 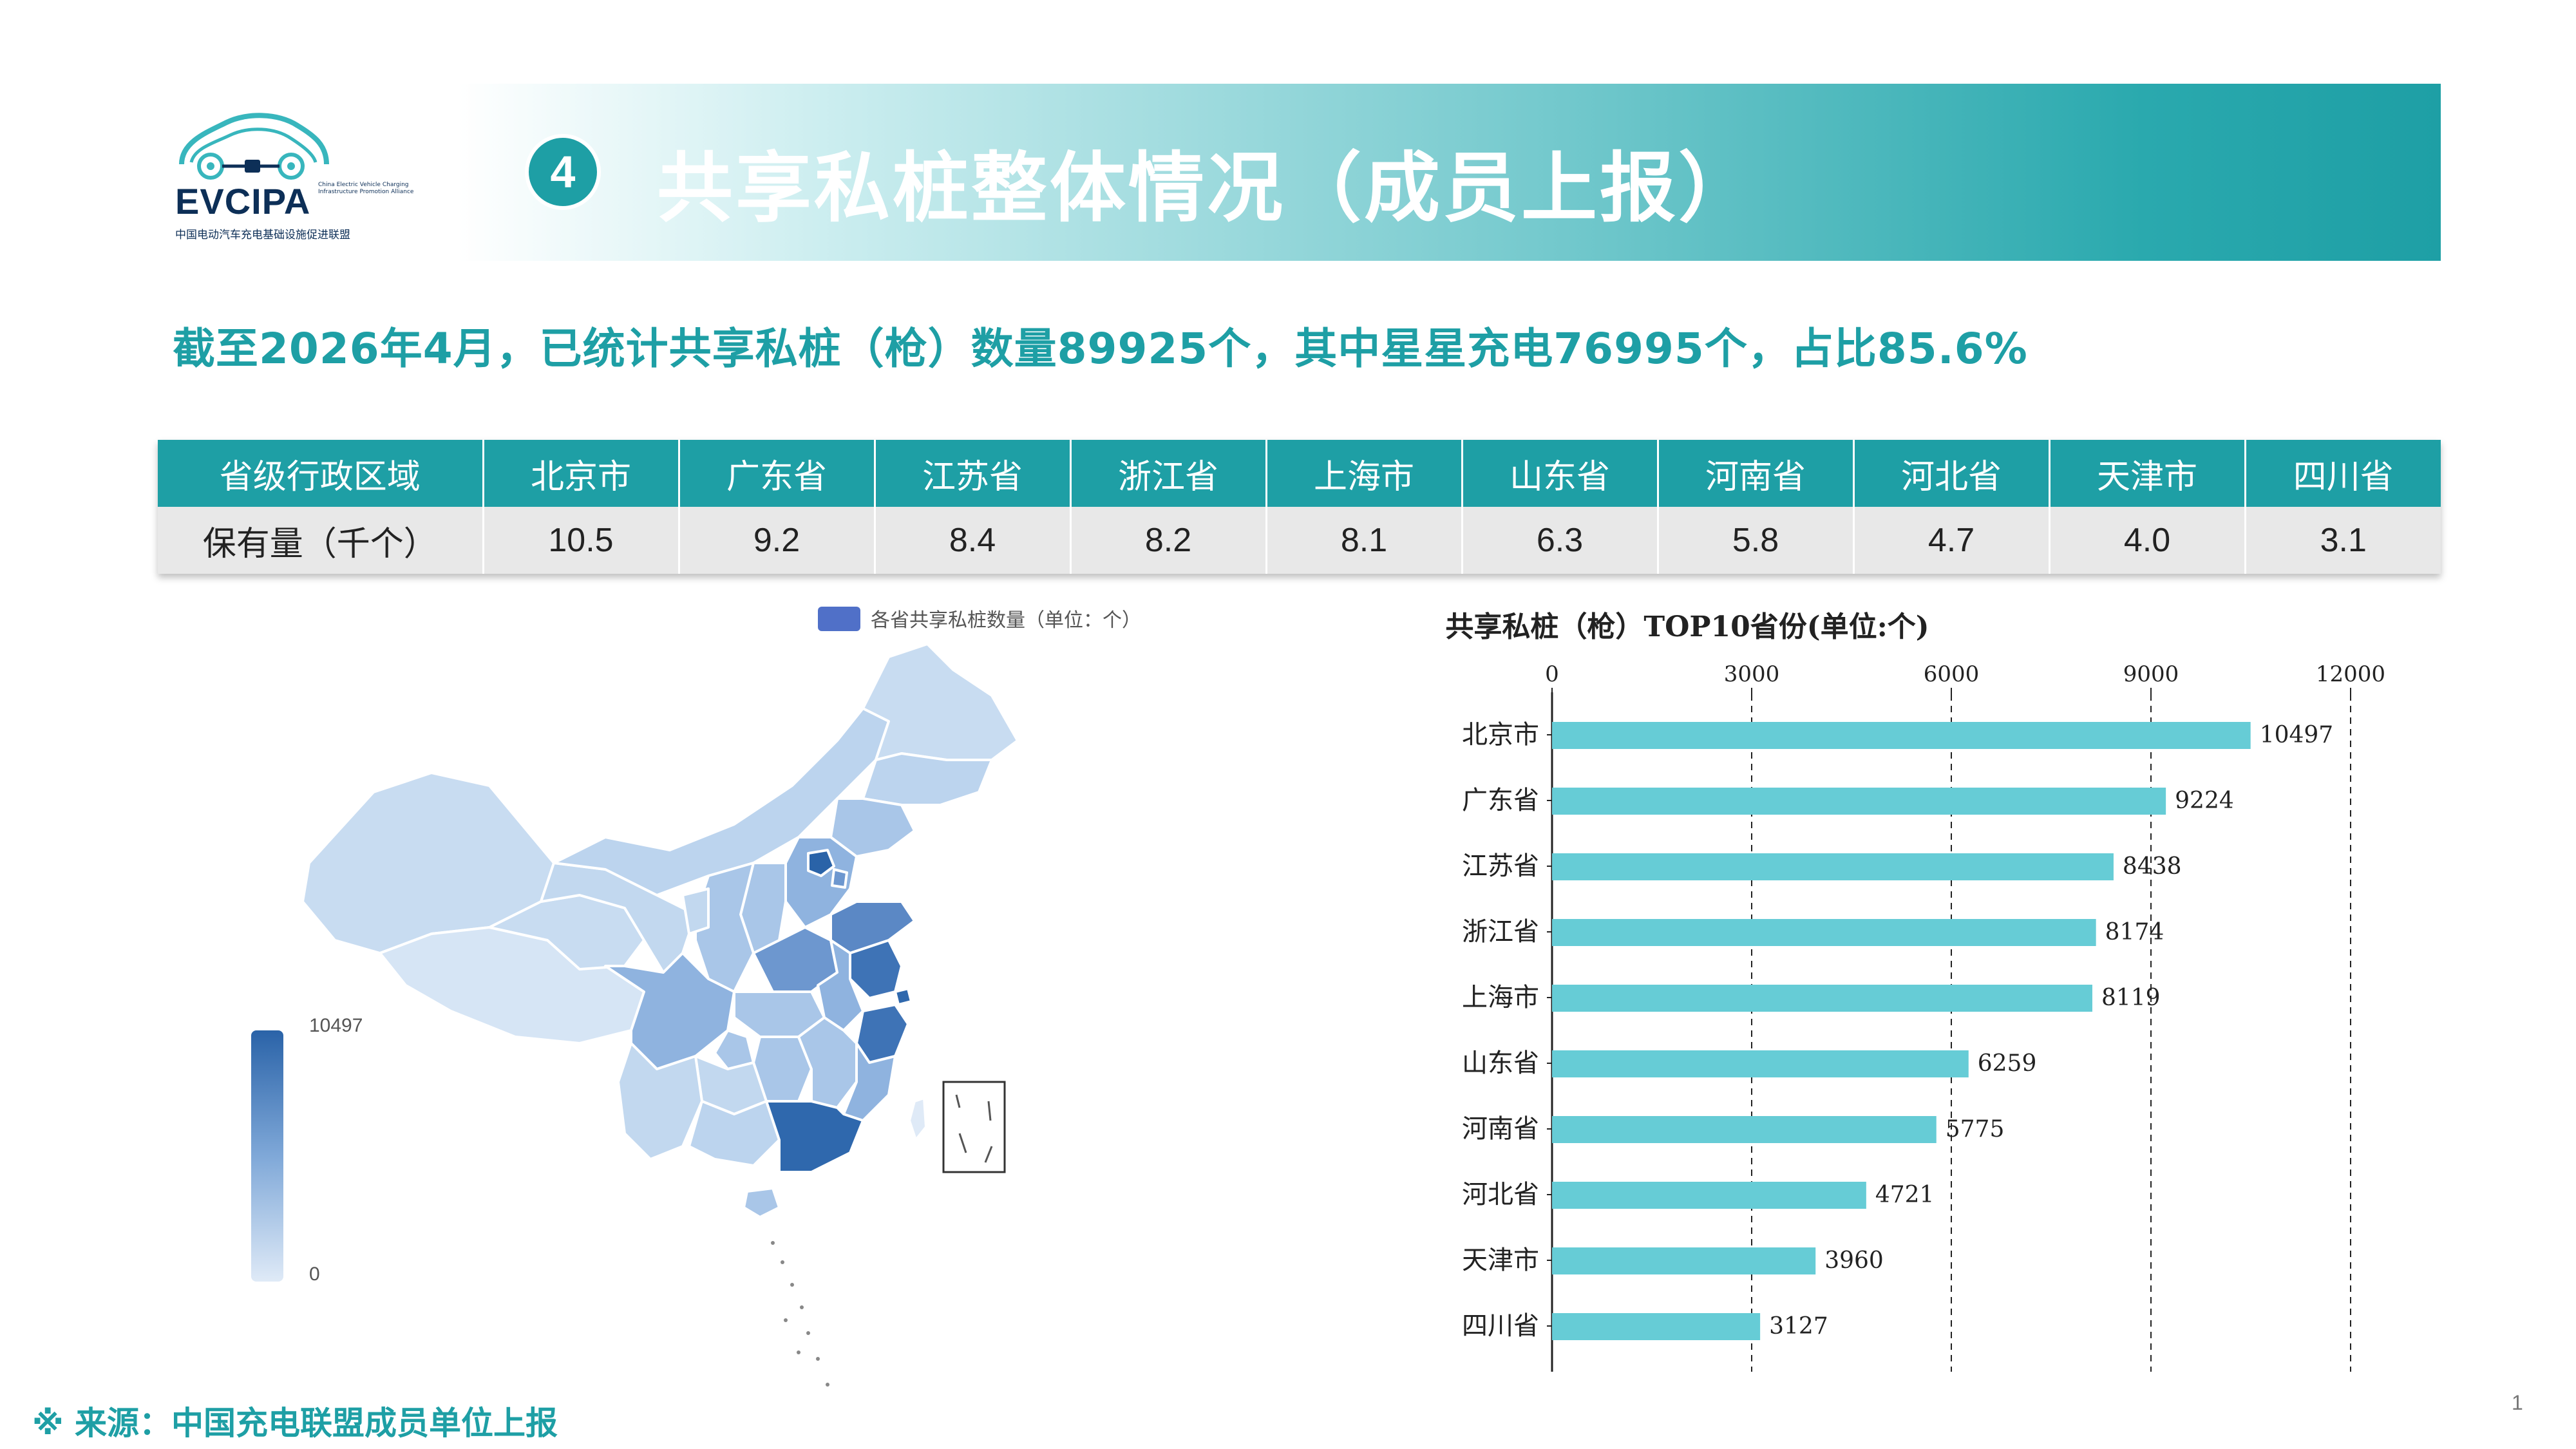 I want to click on data-label: 4721, so click(x=1905, y=1195).